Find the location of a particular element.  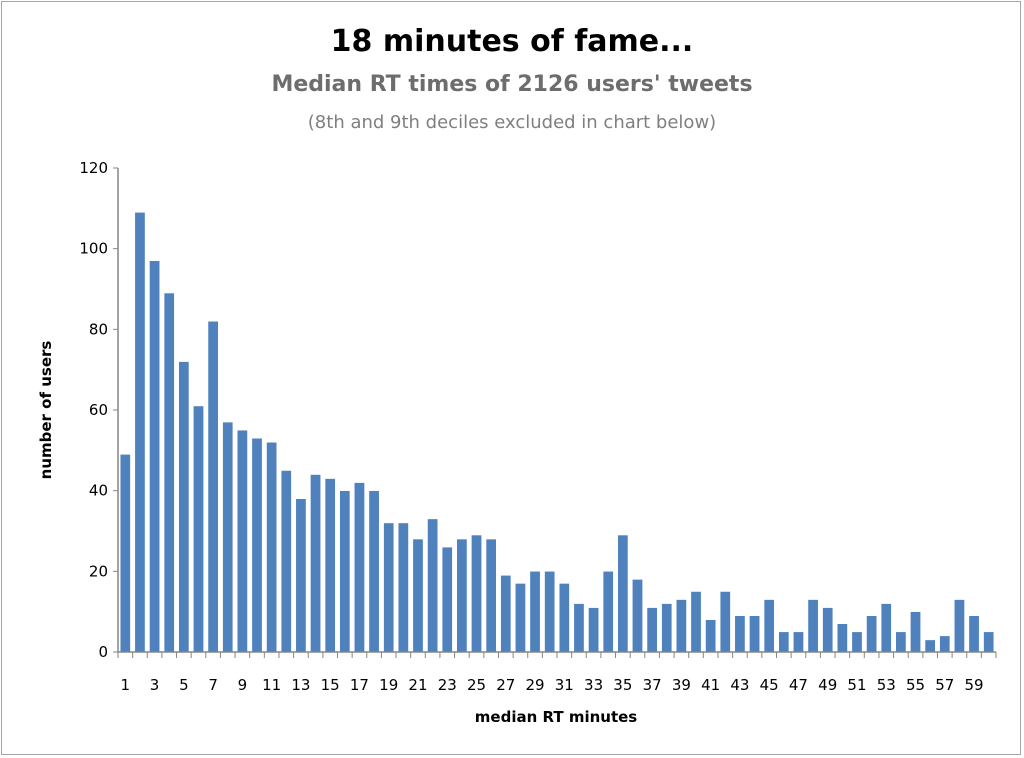

x-tick-label: 49 is located at coordinates (827, 685).